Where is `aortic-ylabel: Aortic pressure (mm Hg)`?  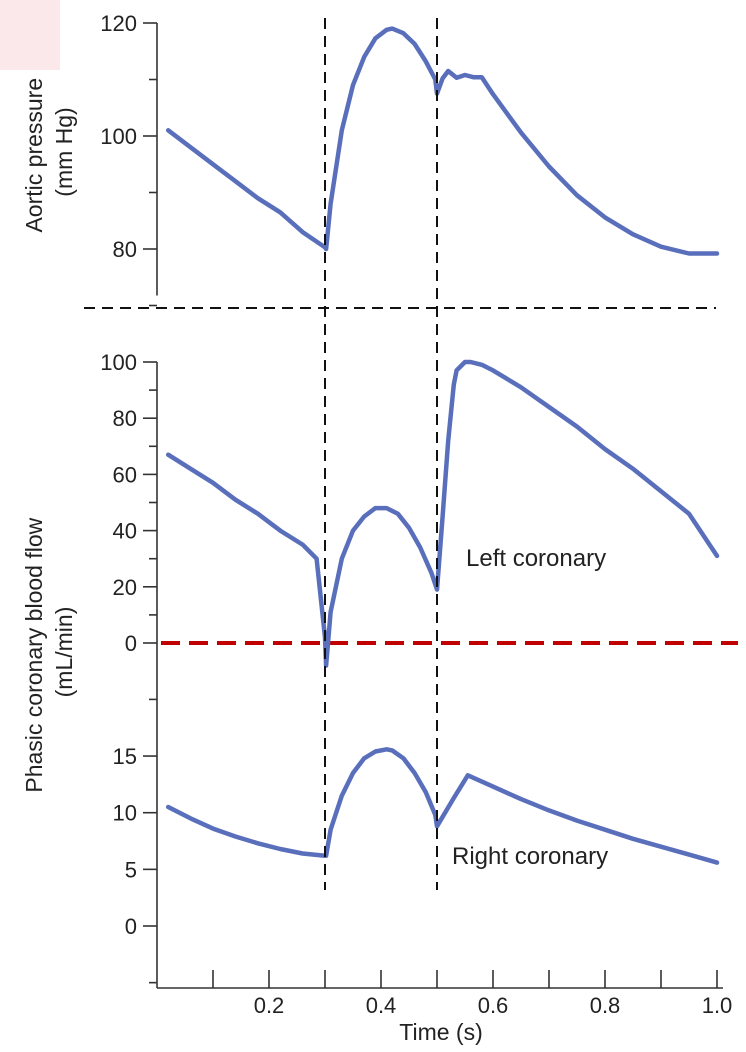
aortic-ylabel: Aortic pressure (mm Hg) is located at coordinates (49, 151).